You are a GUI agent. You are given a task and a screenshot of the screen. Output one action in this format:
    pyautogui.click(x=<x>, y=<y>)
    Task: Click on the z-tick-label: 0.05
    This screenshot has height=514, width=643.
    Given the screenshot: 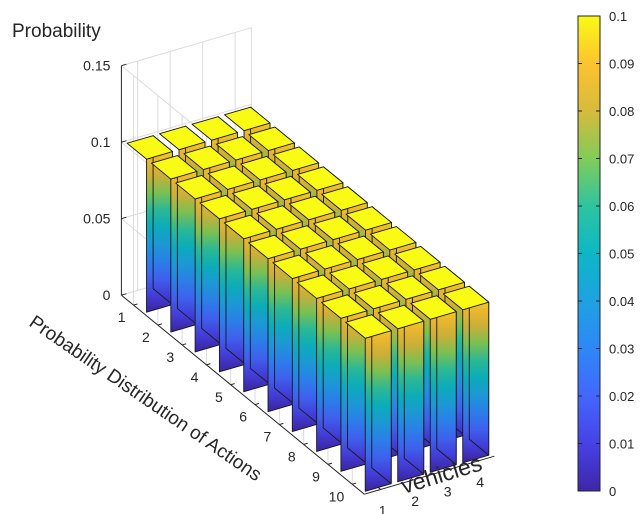 What is the action you would take?
    pyautogui.click(x=96, y=219)
    